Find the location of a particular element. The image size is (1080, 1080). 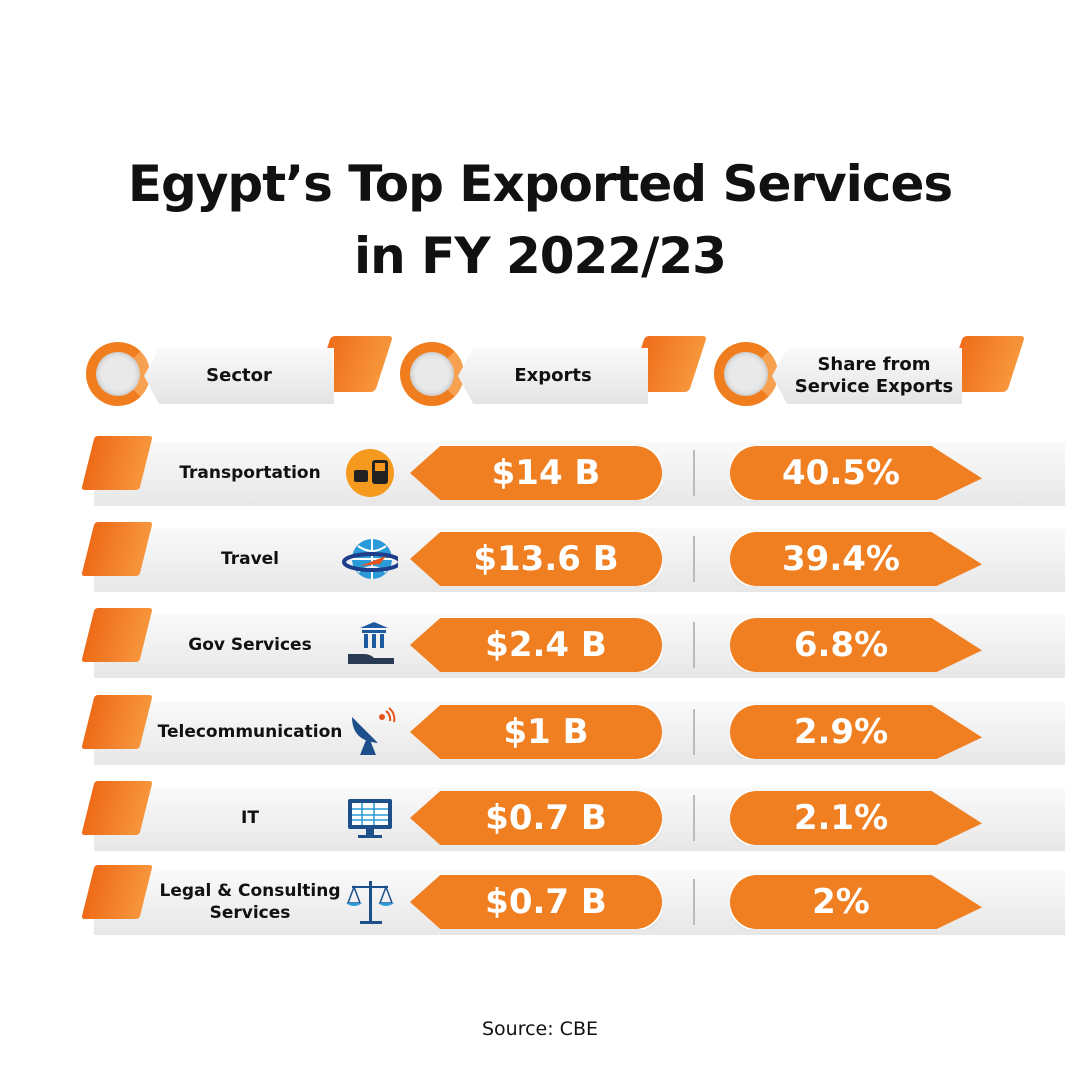

header-label: Sector is located at coordinates (239, 376).